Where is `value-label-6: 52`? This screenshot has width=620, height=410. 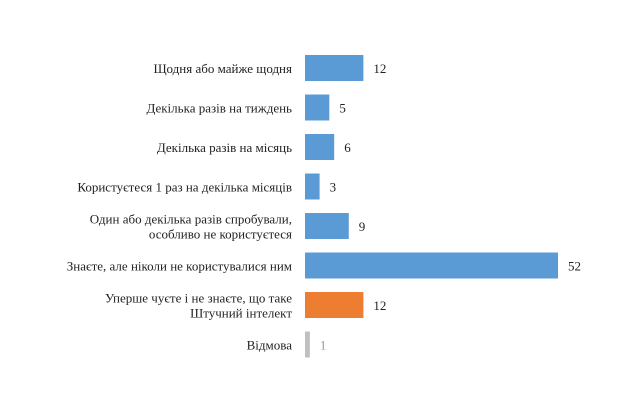
value-label-6: 52 is located at coordinates (574, 266).